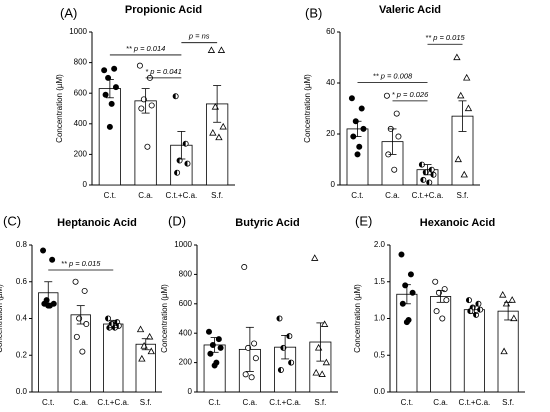 The width and height of the screenshot is (550, 412). I want to click on significance-label: * p = 0.041, so click(163, 71).